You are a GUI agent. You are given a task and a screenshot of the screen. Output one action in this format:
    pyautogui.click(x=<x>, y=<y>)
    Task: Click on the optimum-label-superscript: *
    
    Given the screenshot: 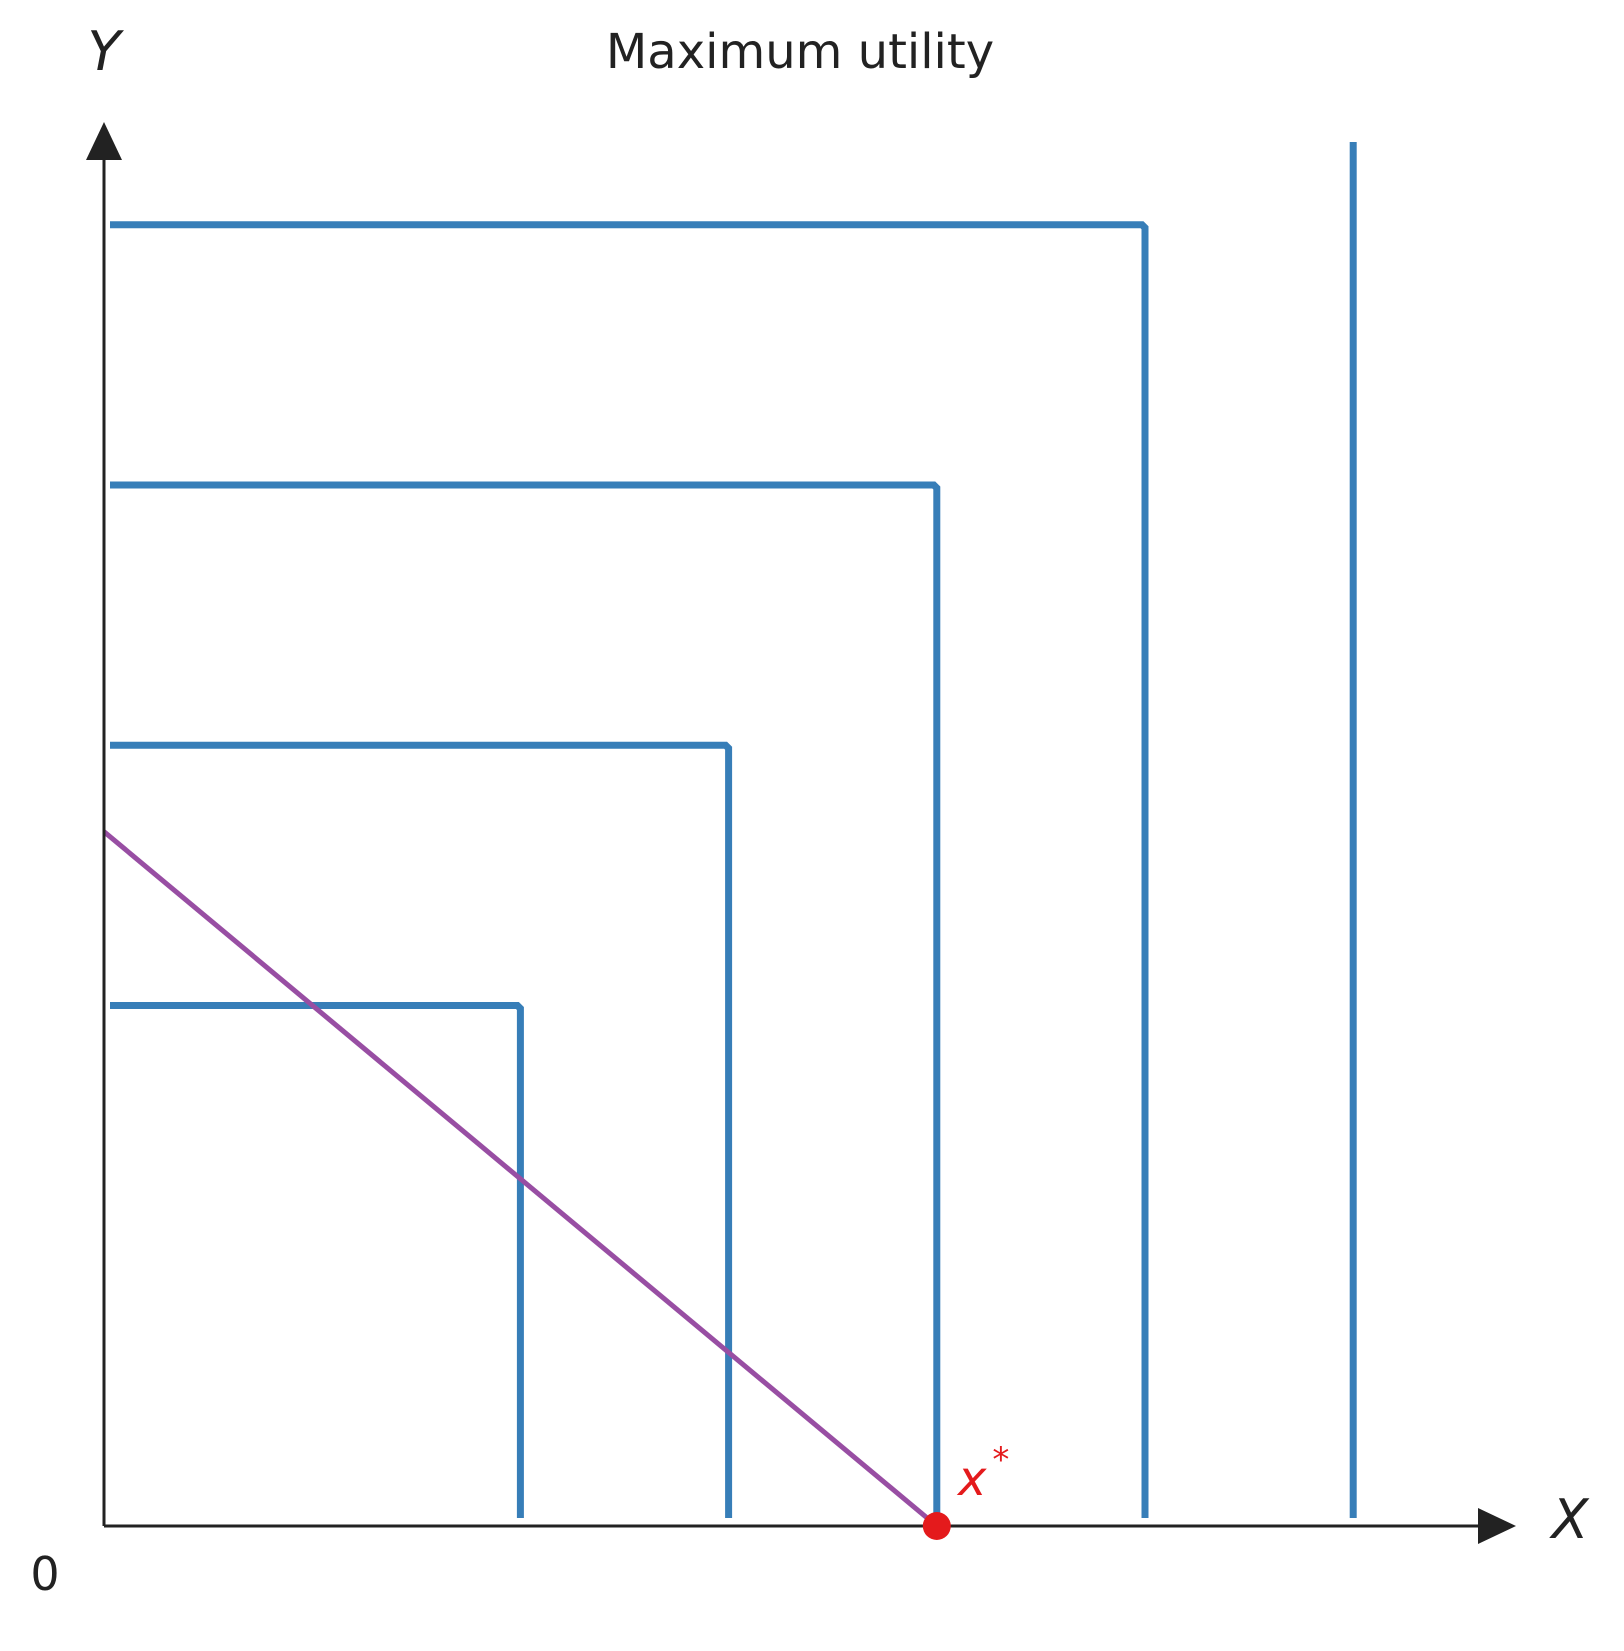 What is the action you would take?
    pyautogui.click(x=1000, y=1460)
    